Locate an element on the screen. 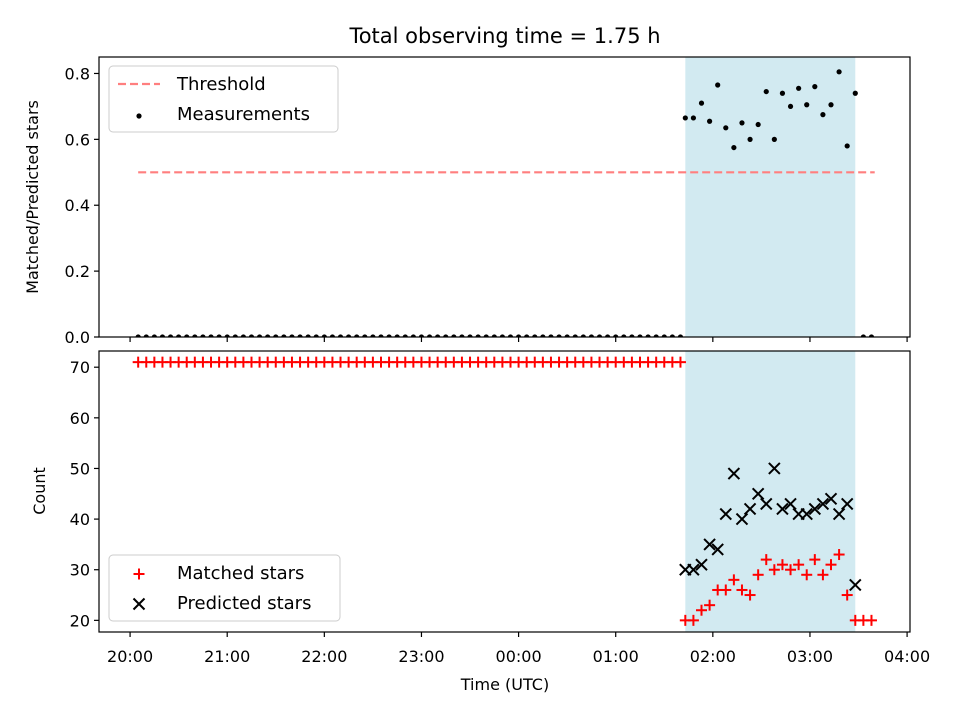 Image resolution: width=960 pixels, height=724 pixels. top-y-axis-label: Matched/Predicted stars is located at coordinates (32, 197).